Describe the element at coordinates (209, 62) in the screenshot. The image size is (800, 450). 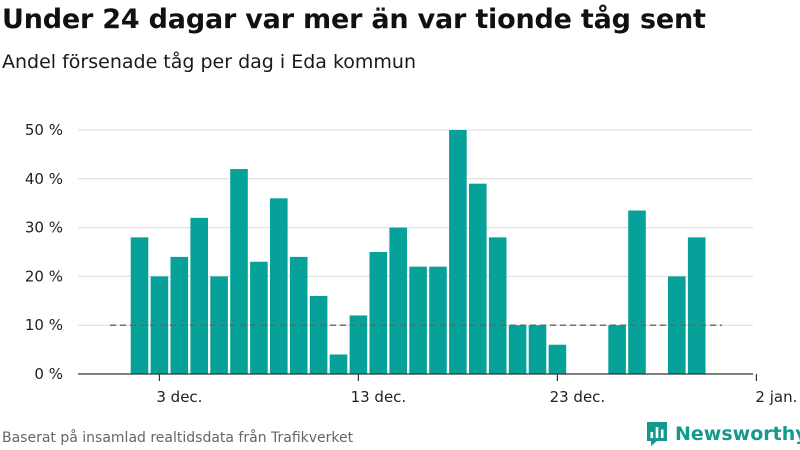
I see `chart-subtitle: Andel försenade tåg per dag i Eda kommun` at that location.